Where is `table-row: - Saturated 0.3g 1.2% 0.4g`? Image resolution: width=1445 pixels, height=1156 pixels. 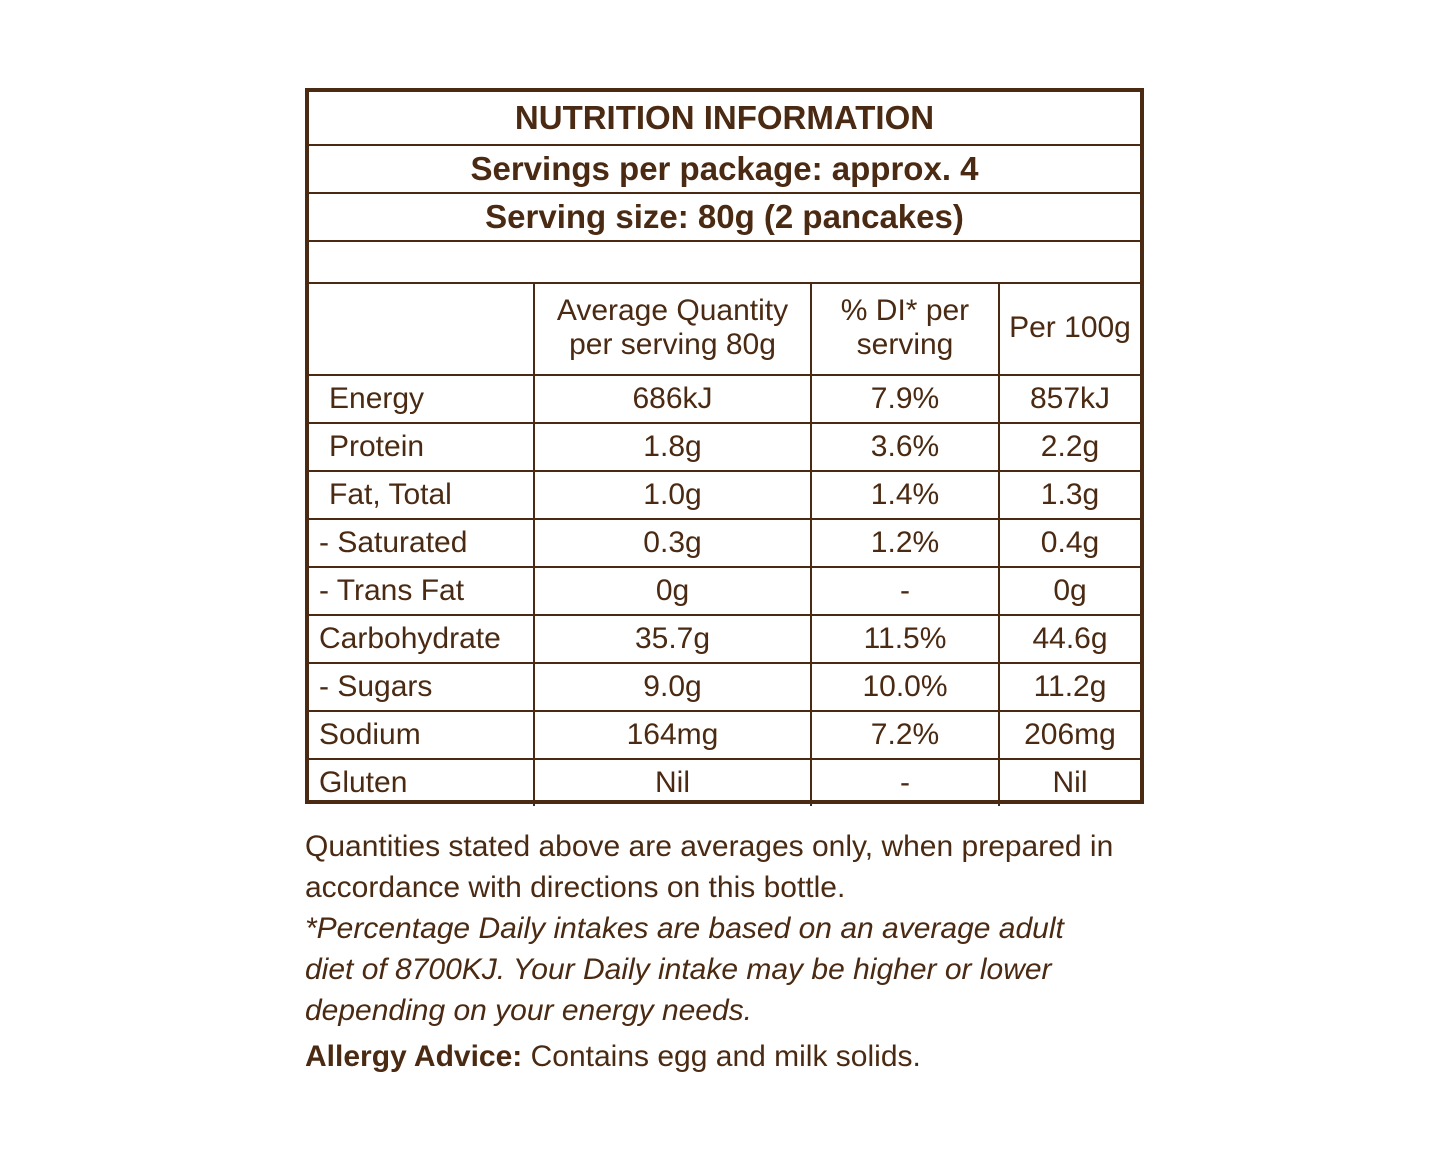
table-row: - Saturated 0.3g 1.2% 0.4g is located at coordinates (724, 543).